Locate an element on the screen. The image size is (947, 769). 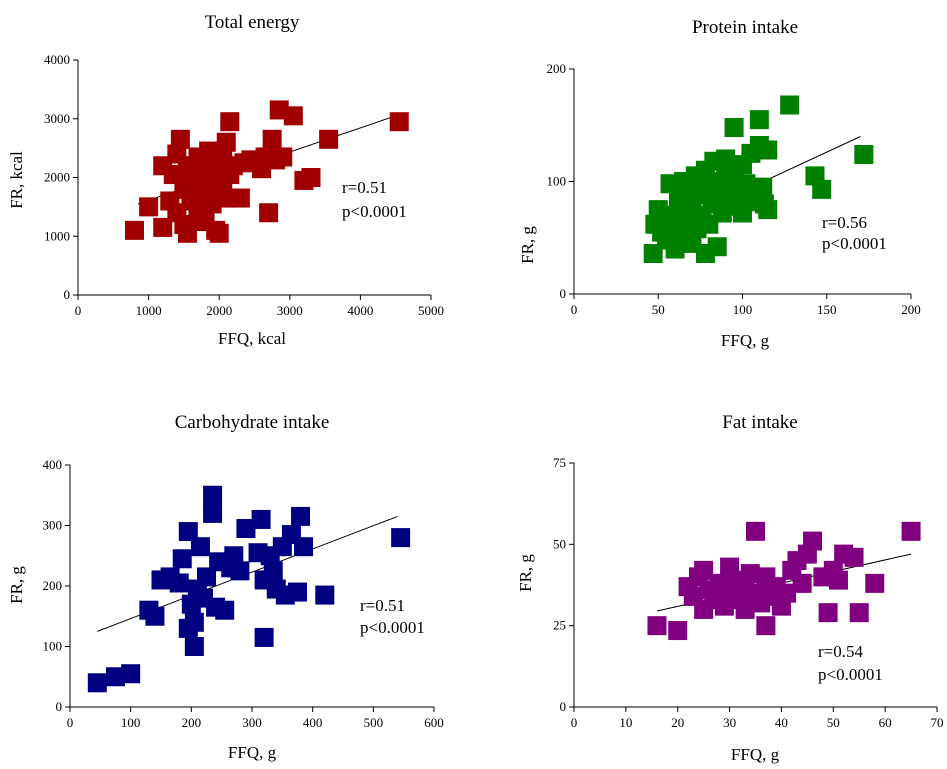
y-tick-label: 100 is located at coordinates (557, 181).